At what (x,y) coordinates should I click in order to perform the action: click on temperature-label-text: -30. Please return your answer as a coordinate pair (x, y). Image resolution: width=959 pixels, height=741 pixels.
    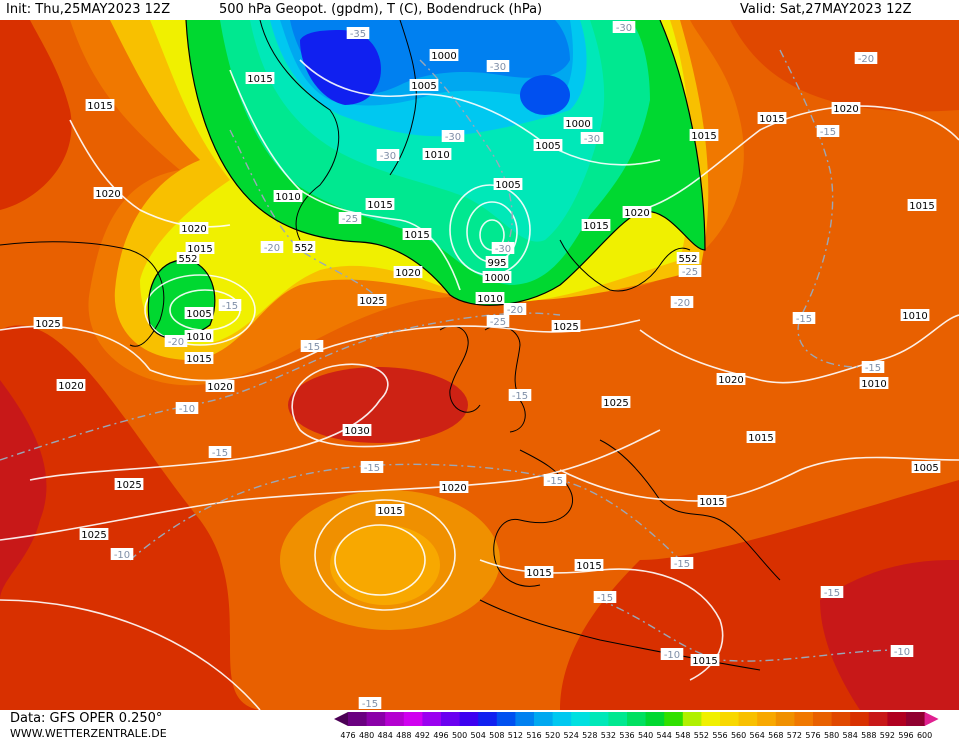
    Looking at the image, I should click on (498, 67).